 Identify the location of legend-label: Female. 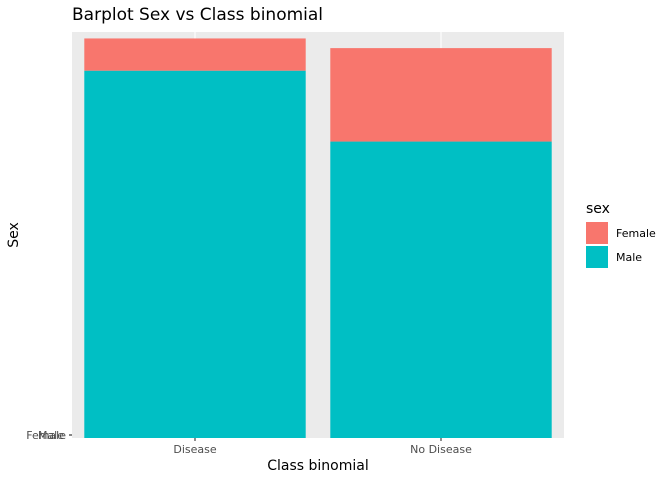
(636, 233).